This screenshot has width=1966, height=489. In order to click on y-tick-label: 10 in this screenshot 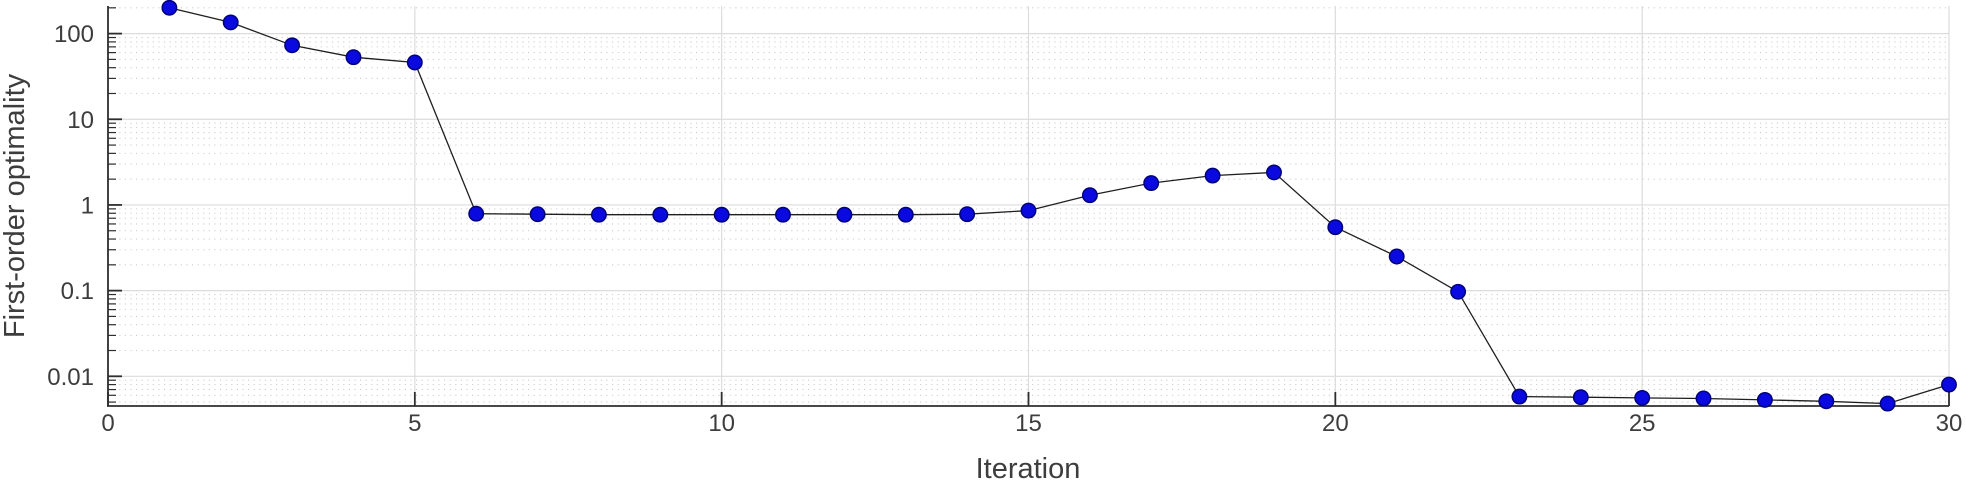, I will do `click(80, 120)`.